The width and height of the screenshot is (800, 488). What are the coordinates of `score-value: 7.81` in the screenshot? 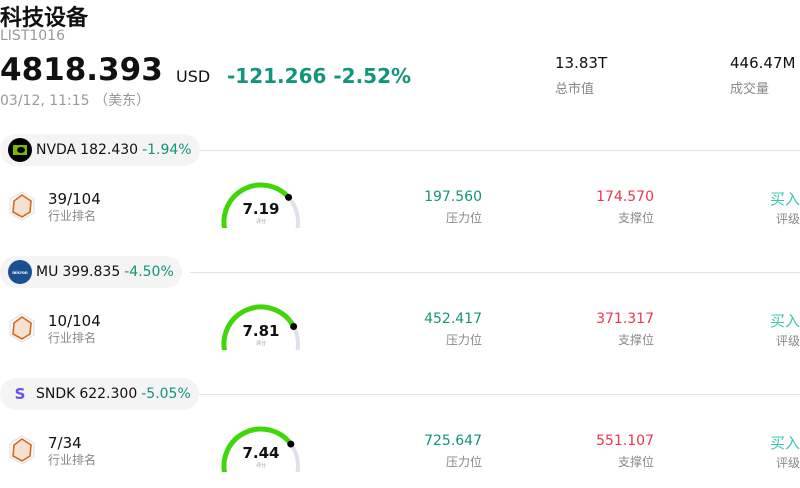 It's located at (261, 331).